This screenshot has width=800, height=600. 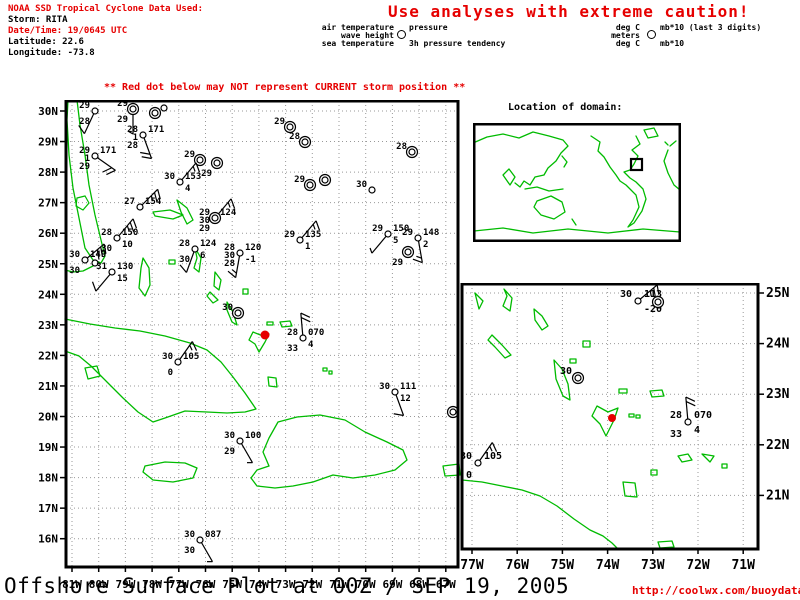 I want to click on axis-label-lat: 28N, so click(x=48, y=172).